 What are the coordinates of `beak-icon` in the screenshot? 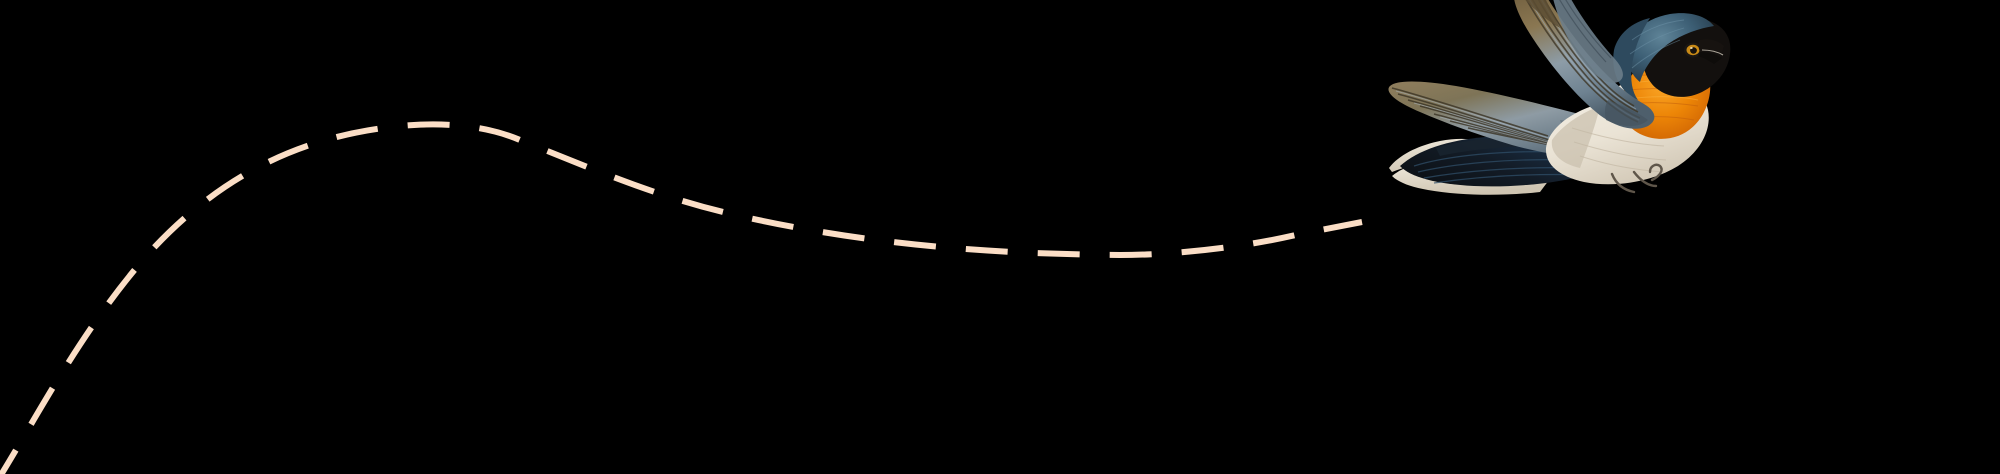 It's located at (1711, 51).